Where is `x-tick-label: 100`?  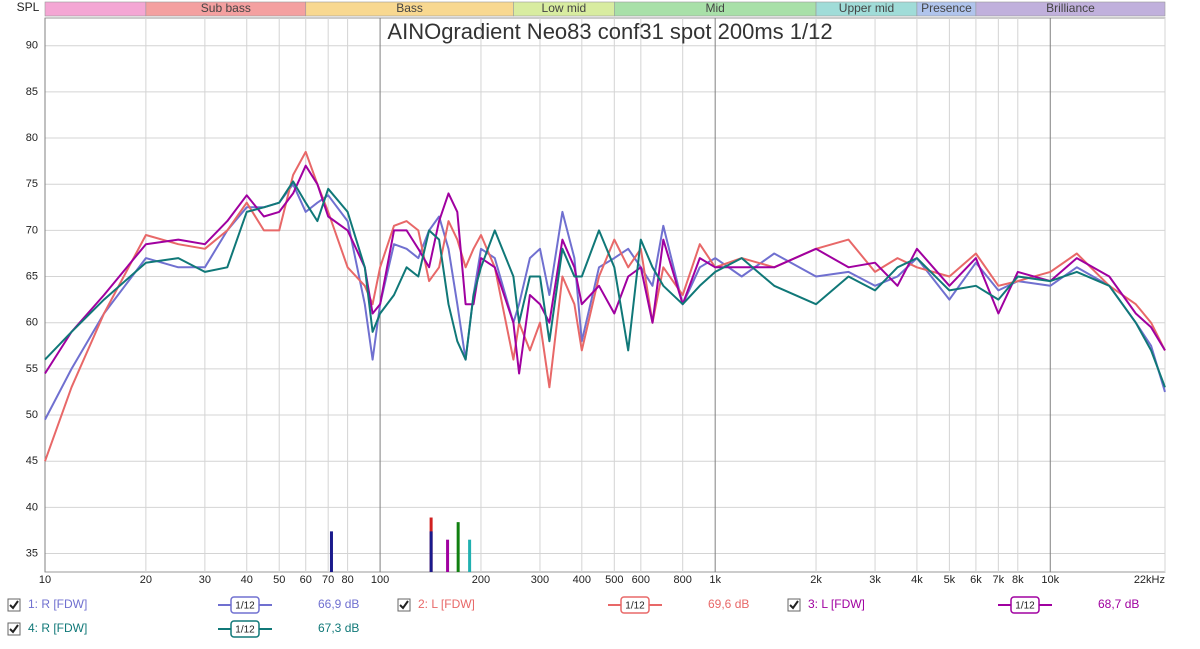
x-tick-label: 100 is located at coordinates (380, 580).